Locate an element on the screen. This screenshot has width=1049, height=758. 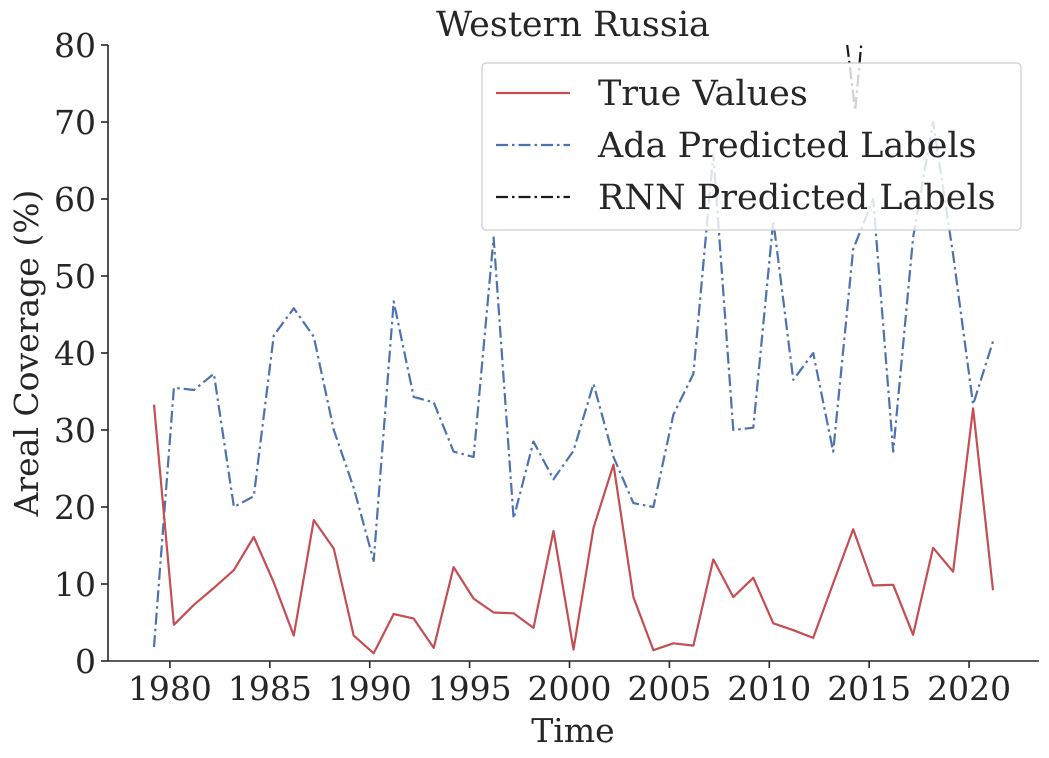
y-tick-label-20: 20 is located at coordinates (75, 507).